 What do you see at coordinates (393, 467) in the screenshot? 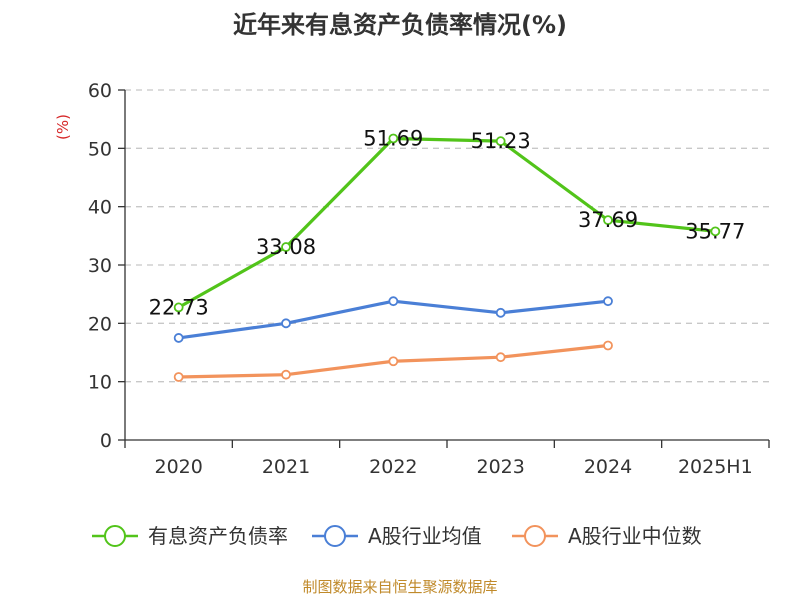
I see `x-tick-label: 2022` at bounding box center [393, 467].